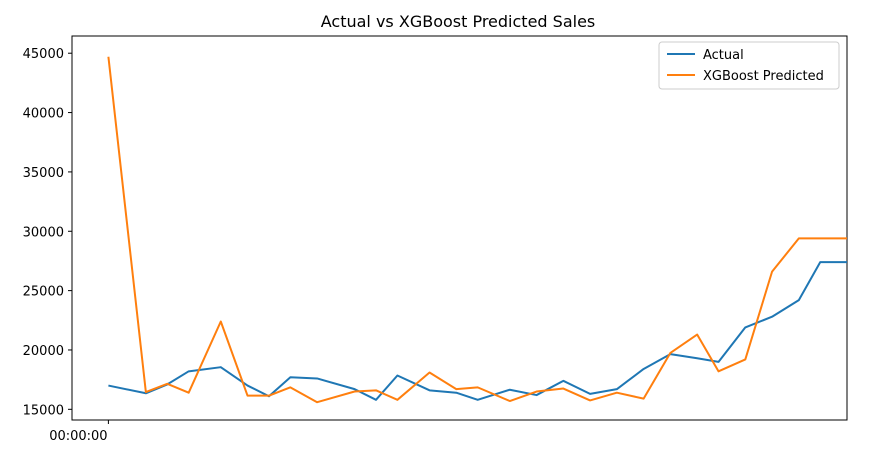 This screenshot has height=451, width=886. Describe the element at coordinates (43, 114) in the screenshot. I see `y-tick-label: 40000` at that location.